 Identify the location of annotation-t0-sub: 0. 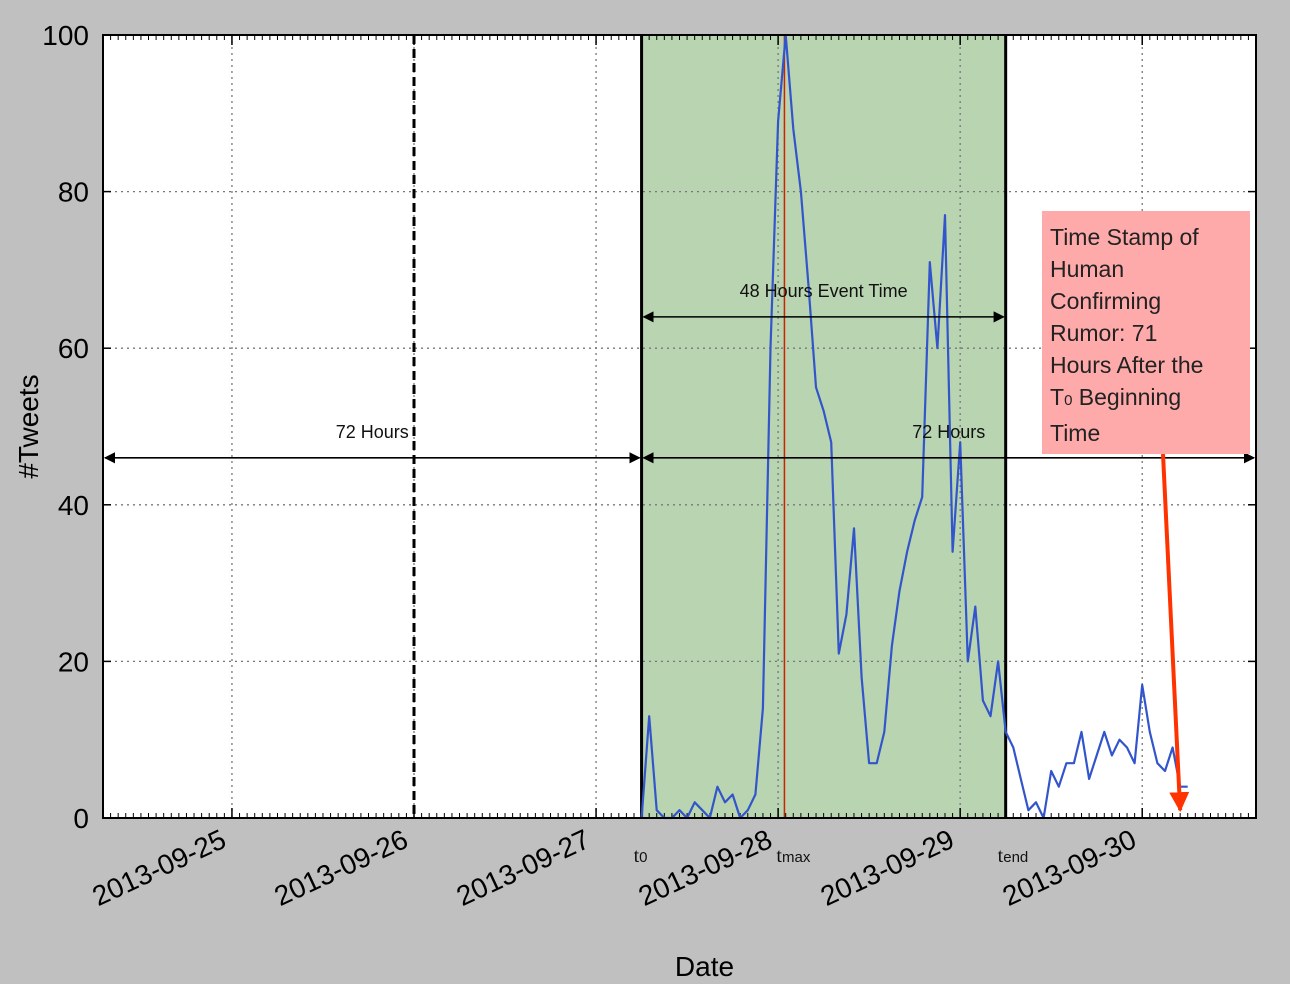
(1068, 400).